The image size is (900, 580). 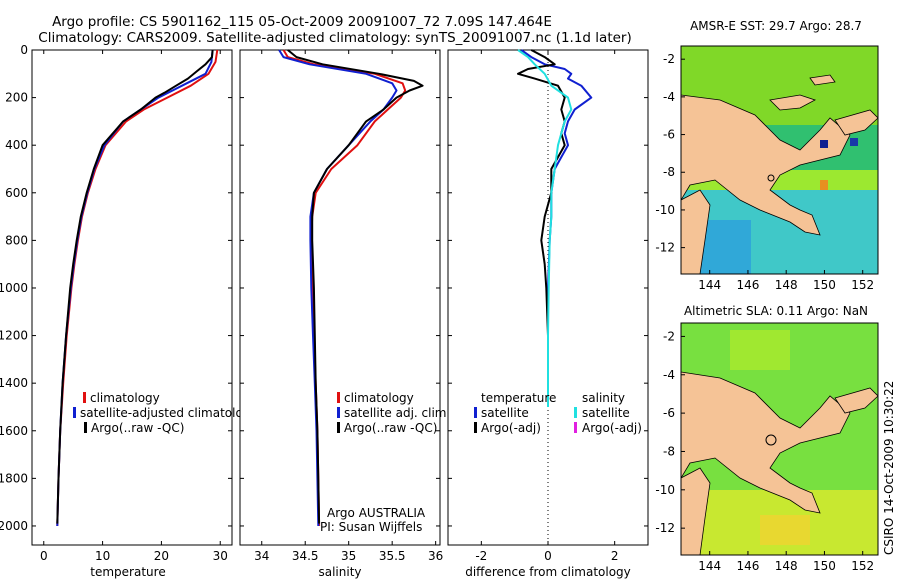 What do you see at coordinates (397, 413) in the screenshot?
I see `legend-label-satellite-adj: satellite adj. clim.` at bounding box center [397, 413].